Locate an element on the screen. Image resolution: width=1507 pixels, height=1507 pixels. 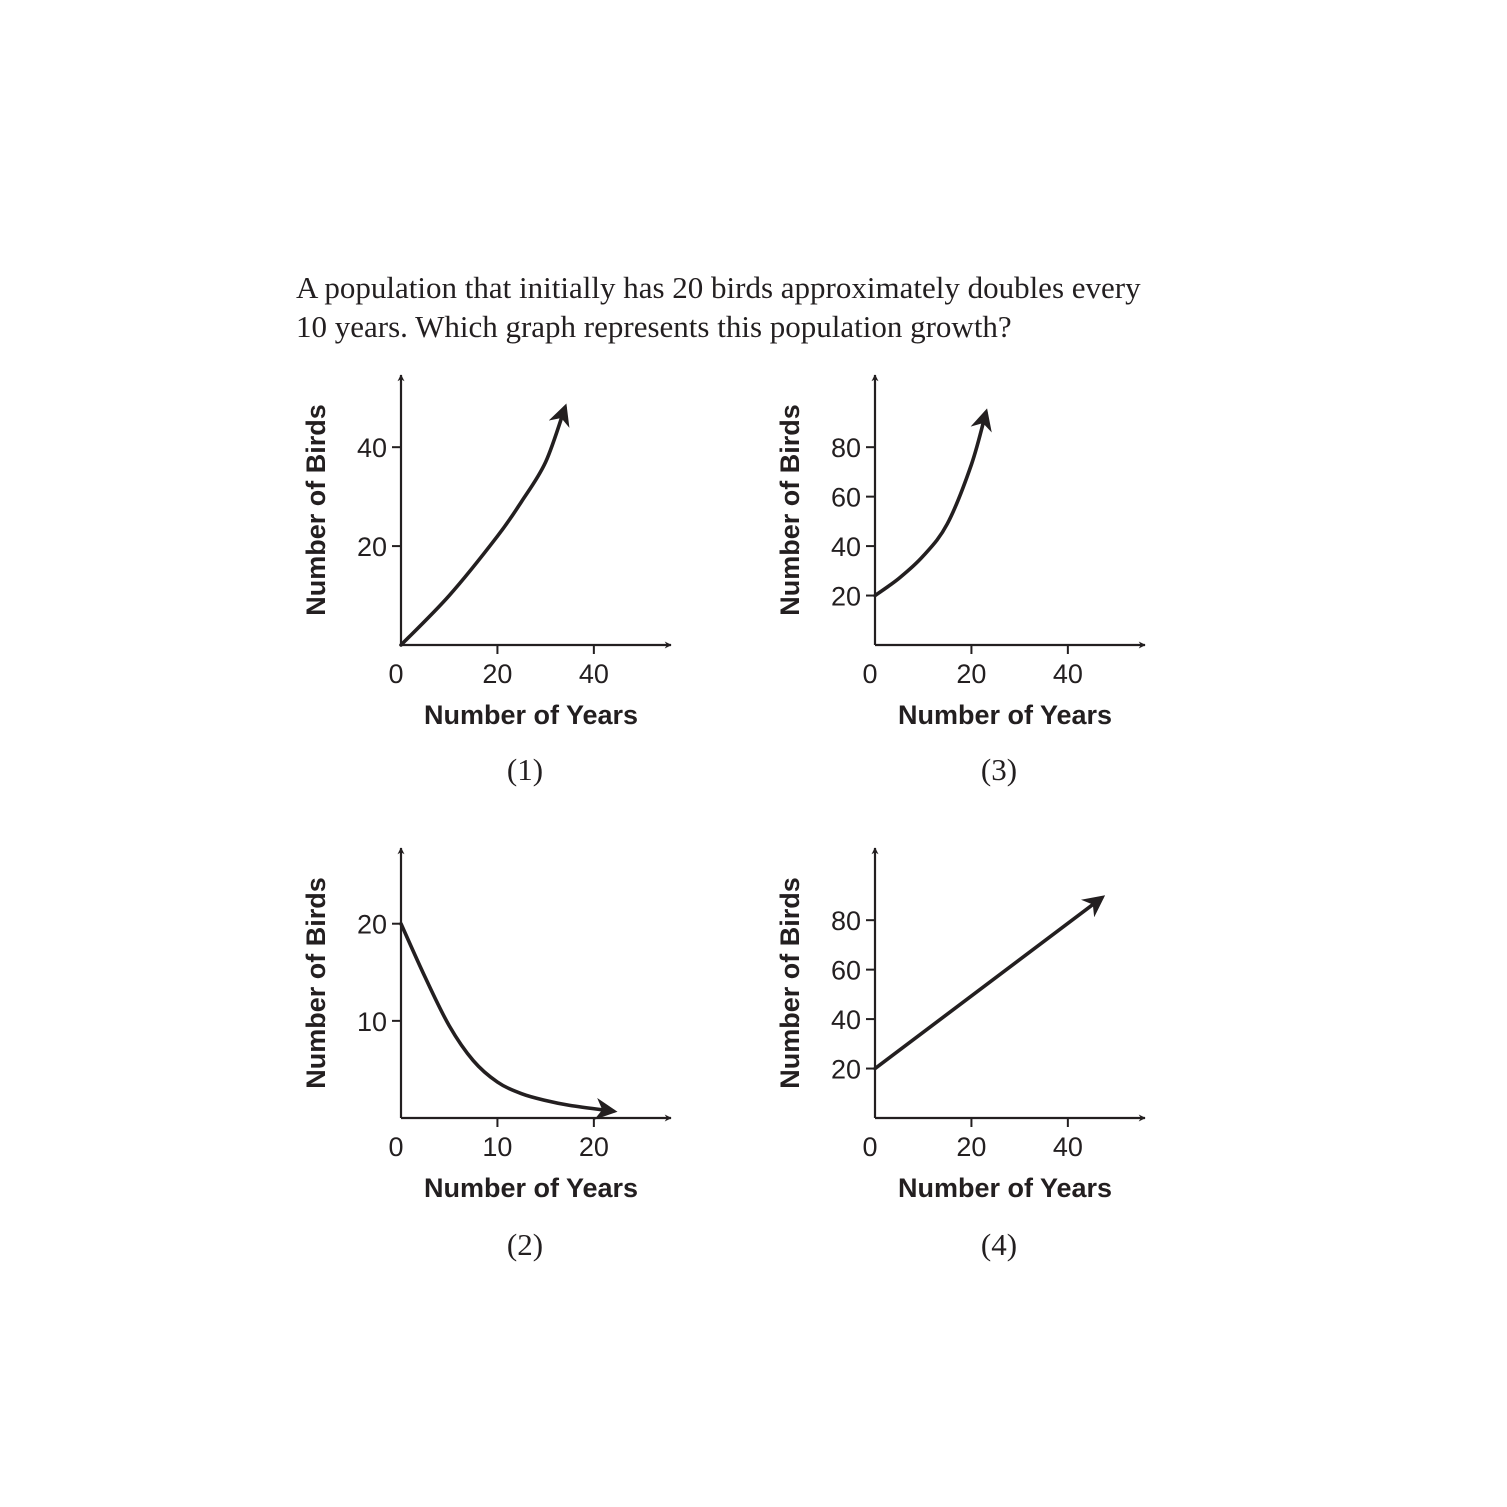
graph-caption: (4) is located at coordinates (999, 1244).